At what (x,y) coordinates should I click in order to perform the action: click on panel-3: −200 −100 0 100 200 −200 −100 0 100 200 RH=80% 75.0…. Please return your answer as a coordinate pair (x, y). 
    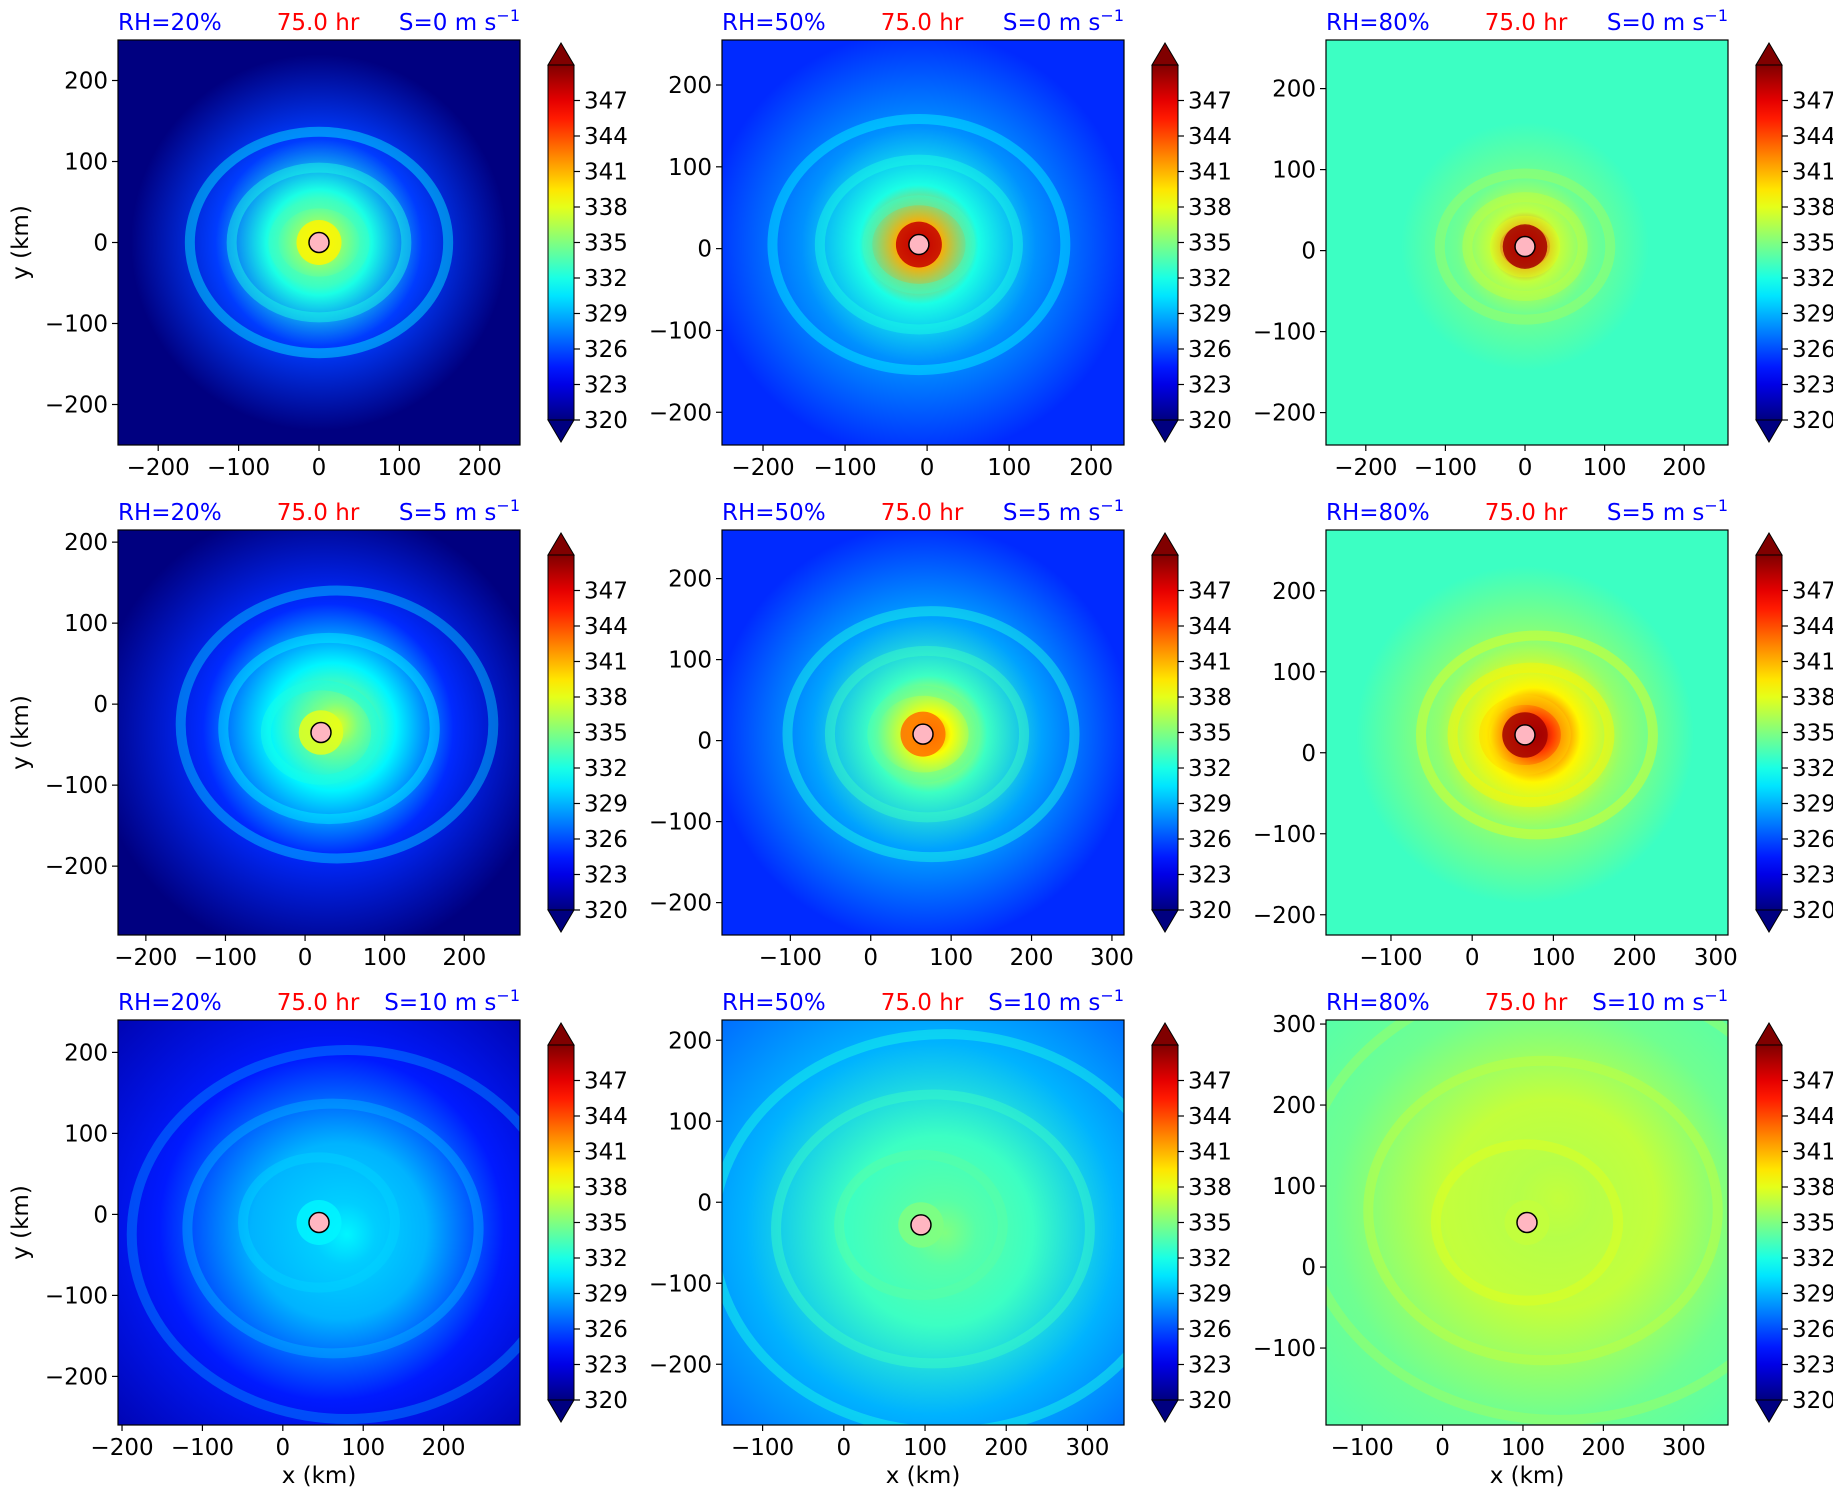
    Looking at the image, I should click on (1543, 243).